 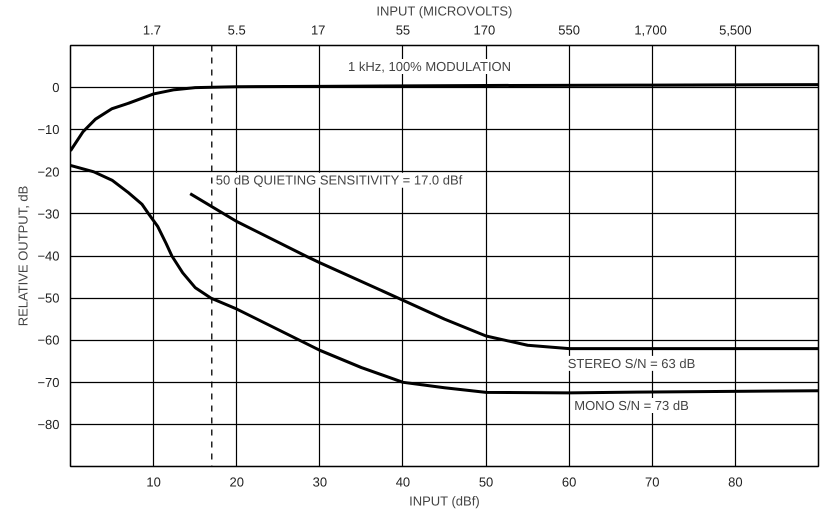 I want to click on x-tick-label: 30, so click(x=320, y=482).